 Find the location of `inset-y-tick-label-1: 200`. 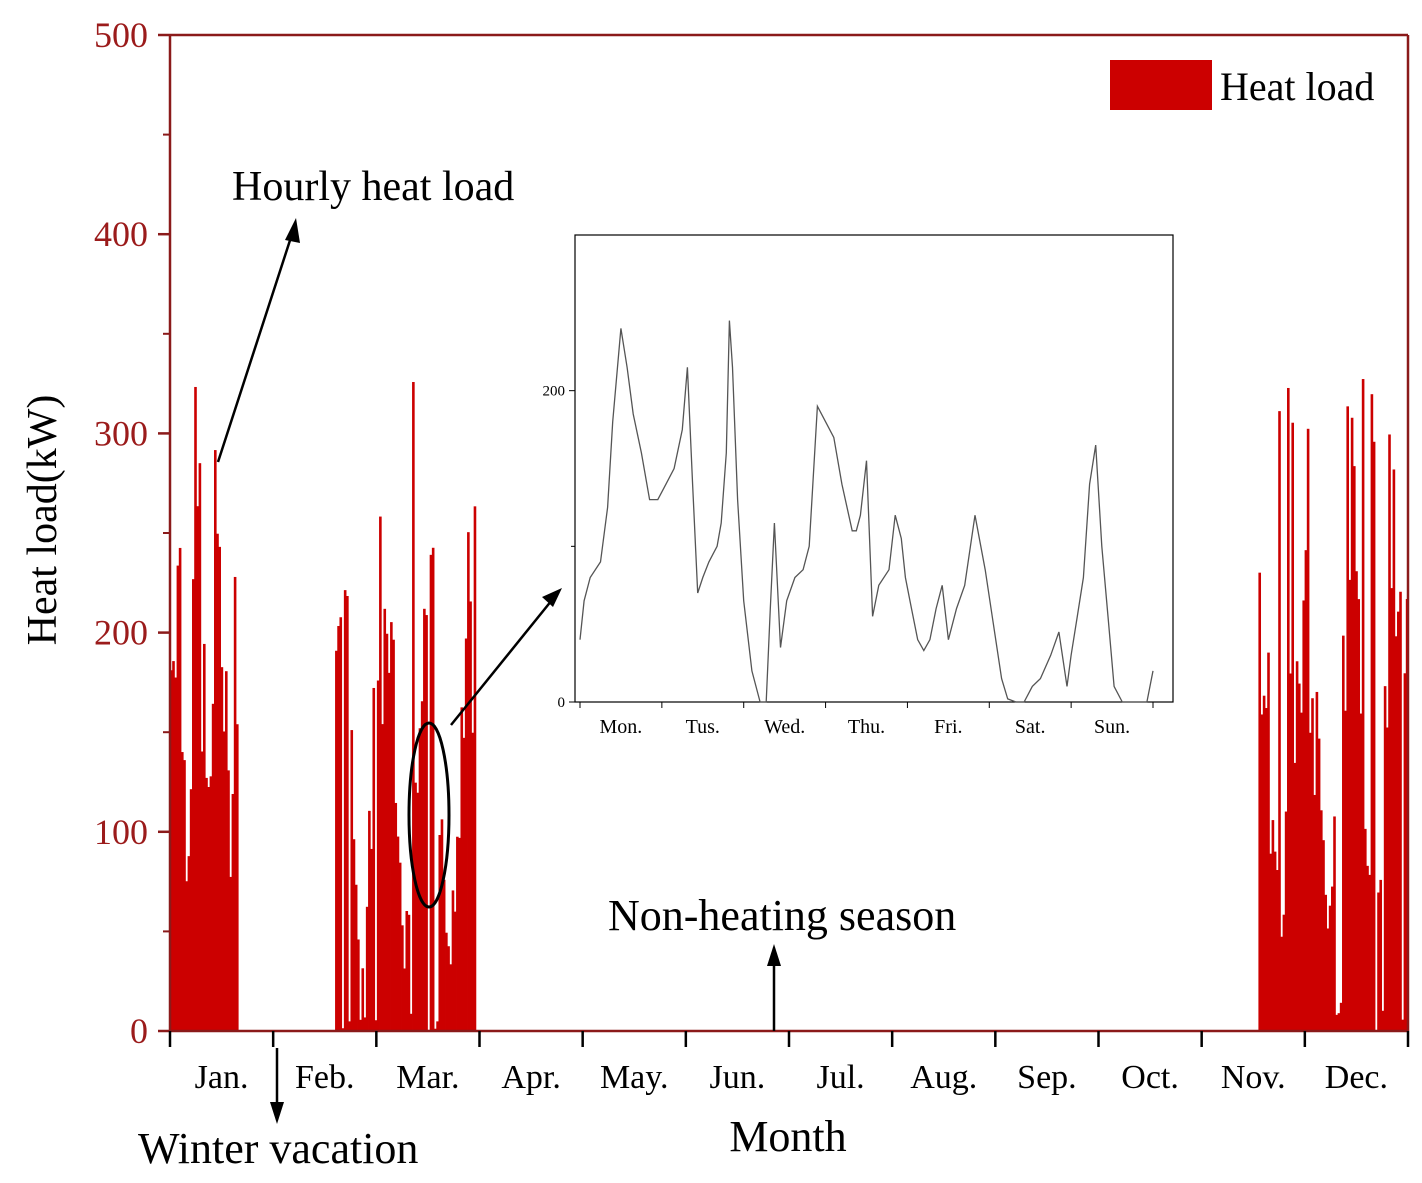

inset-y-tick-label-1: 200 is located at coordinates (554, 392).